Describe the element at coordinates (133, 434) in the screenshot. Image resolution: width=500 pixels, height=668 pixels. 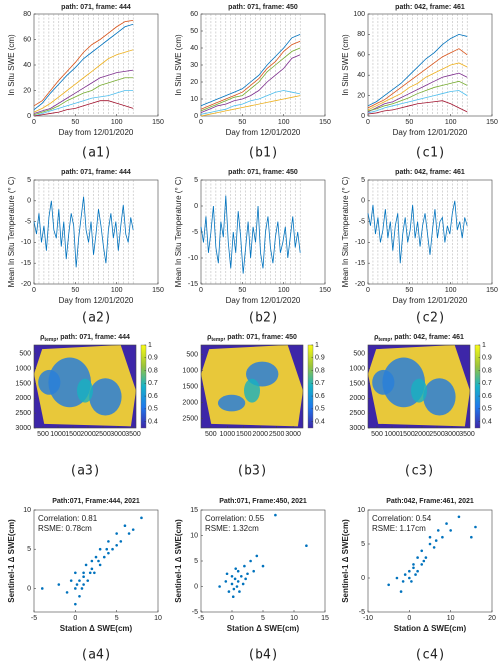
I see `x-tick-label: 3500` at that location.